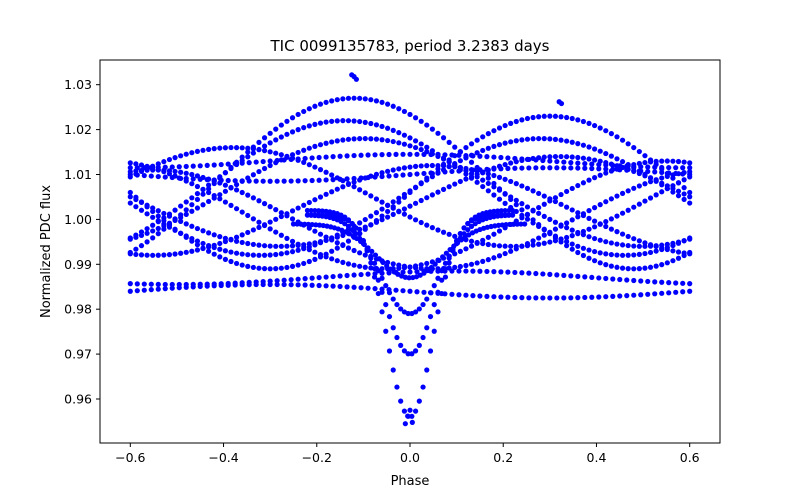 The height and width of the screenshot is (500, 800). What do you see at coordinates (78, 84) in the screenshot?
I see `y-tick-label: 1.03` at bounding box center [78, 84].